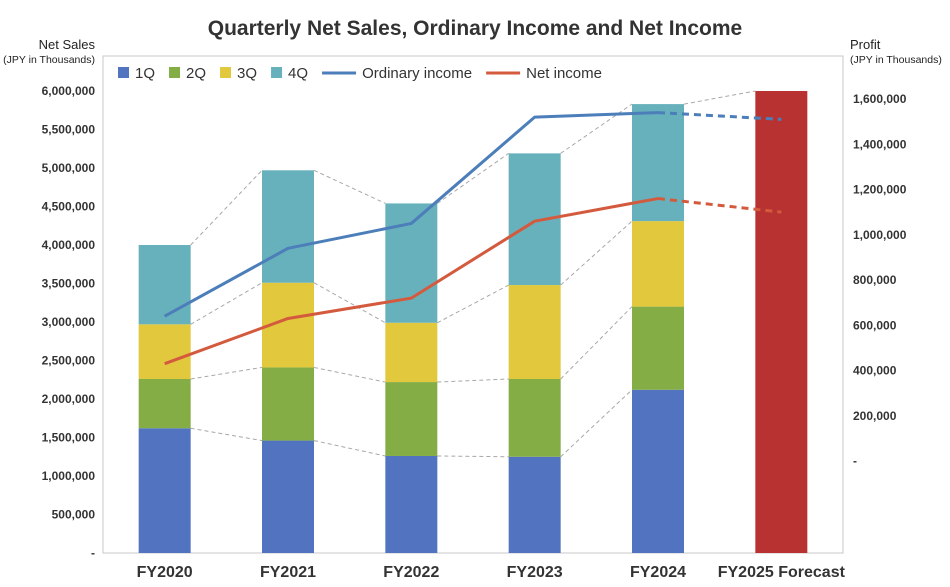 The width and height of the screenshot is (950, 587). Describe the element at coordinates (69, 284) in the screenshot. I see `left-tick-label: 3,500,000` at that location.